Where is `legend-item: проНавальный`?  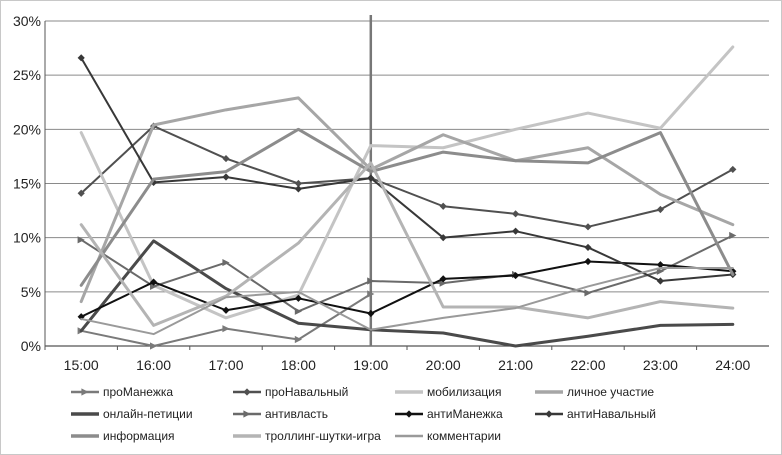
legend-item: проНавальный is located at coordinates (290, 392).